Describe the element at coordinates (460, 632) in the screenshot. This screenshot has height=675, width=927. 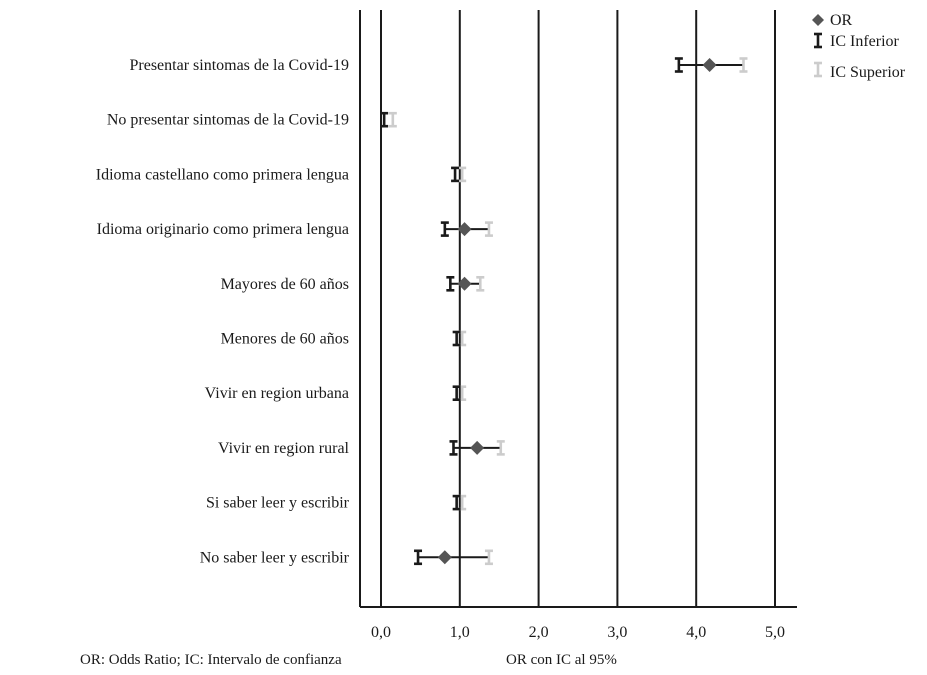
I see `x-tick-label: 1,0` at that location.